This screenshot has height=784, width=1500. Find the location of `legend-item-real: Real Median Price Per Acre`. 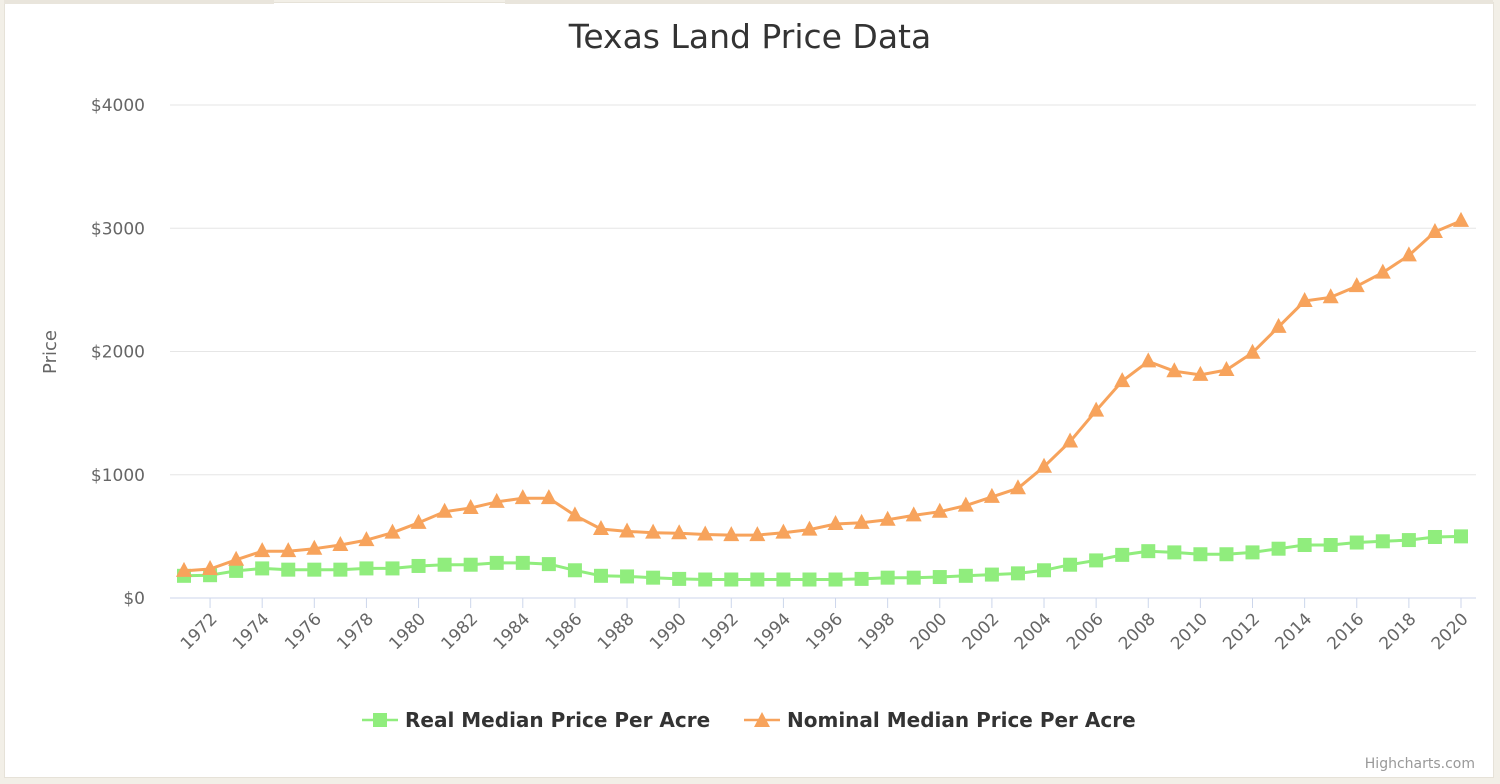

legend-item-real: Real Median Price Per Acre is located at coordinates (536, 720).